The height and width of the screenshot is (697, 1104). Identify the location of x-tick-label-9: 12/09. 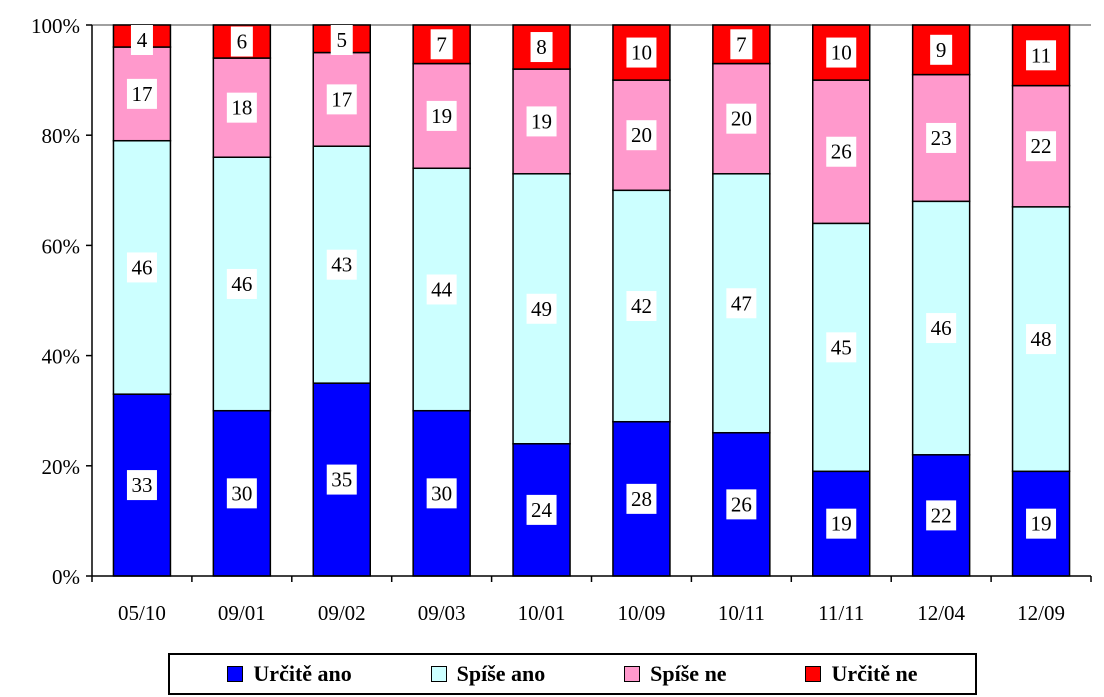
(1041, 613).